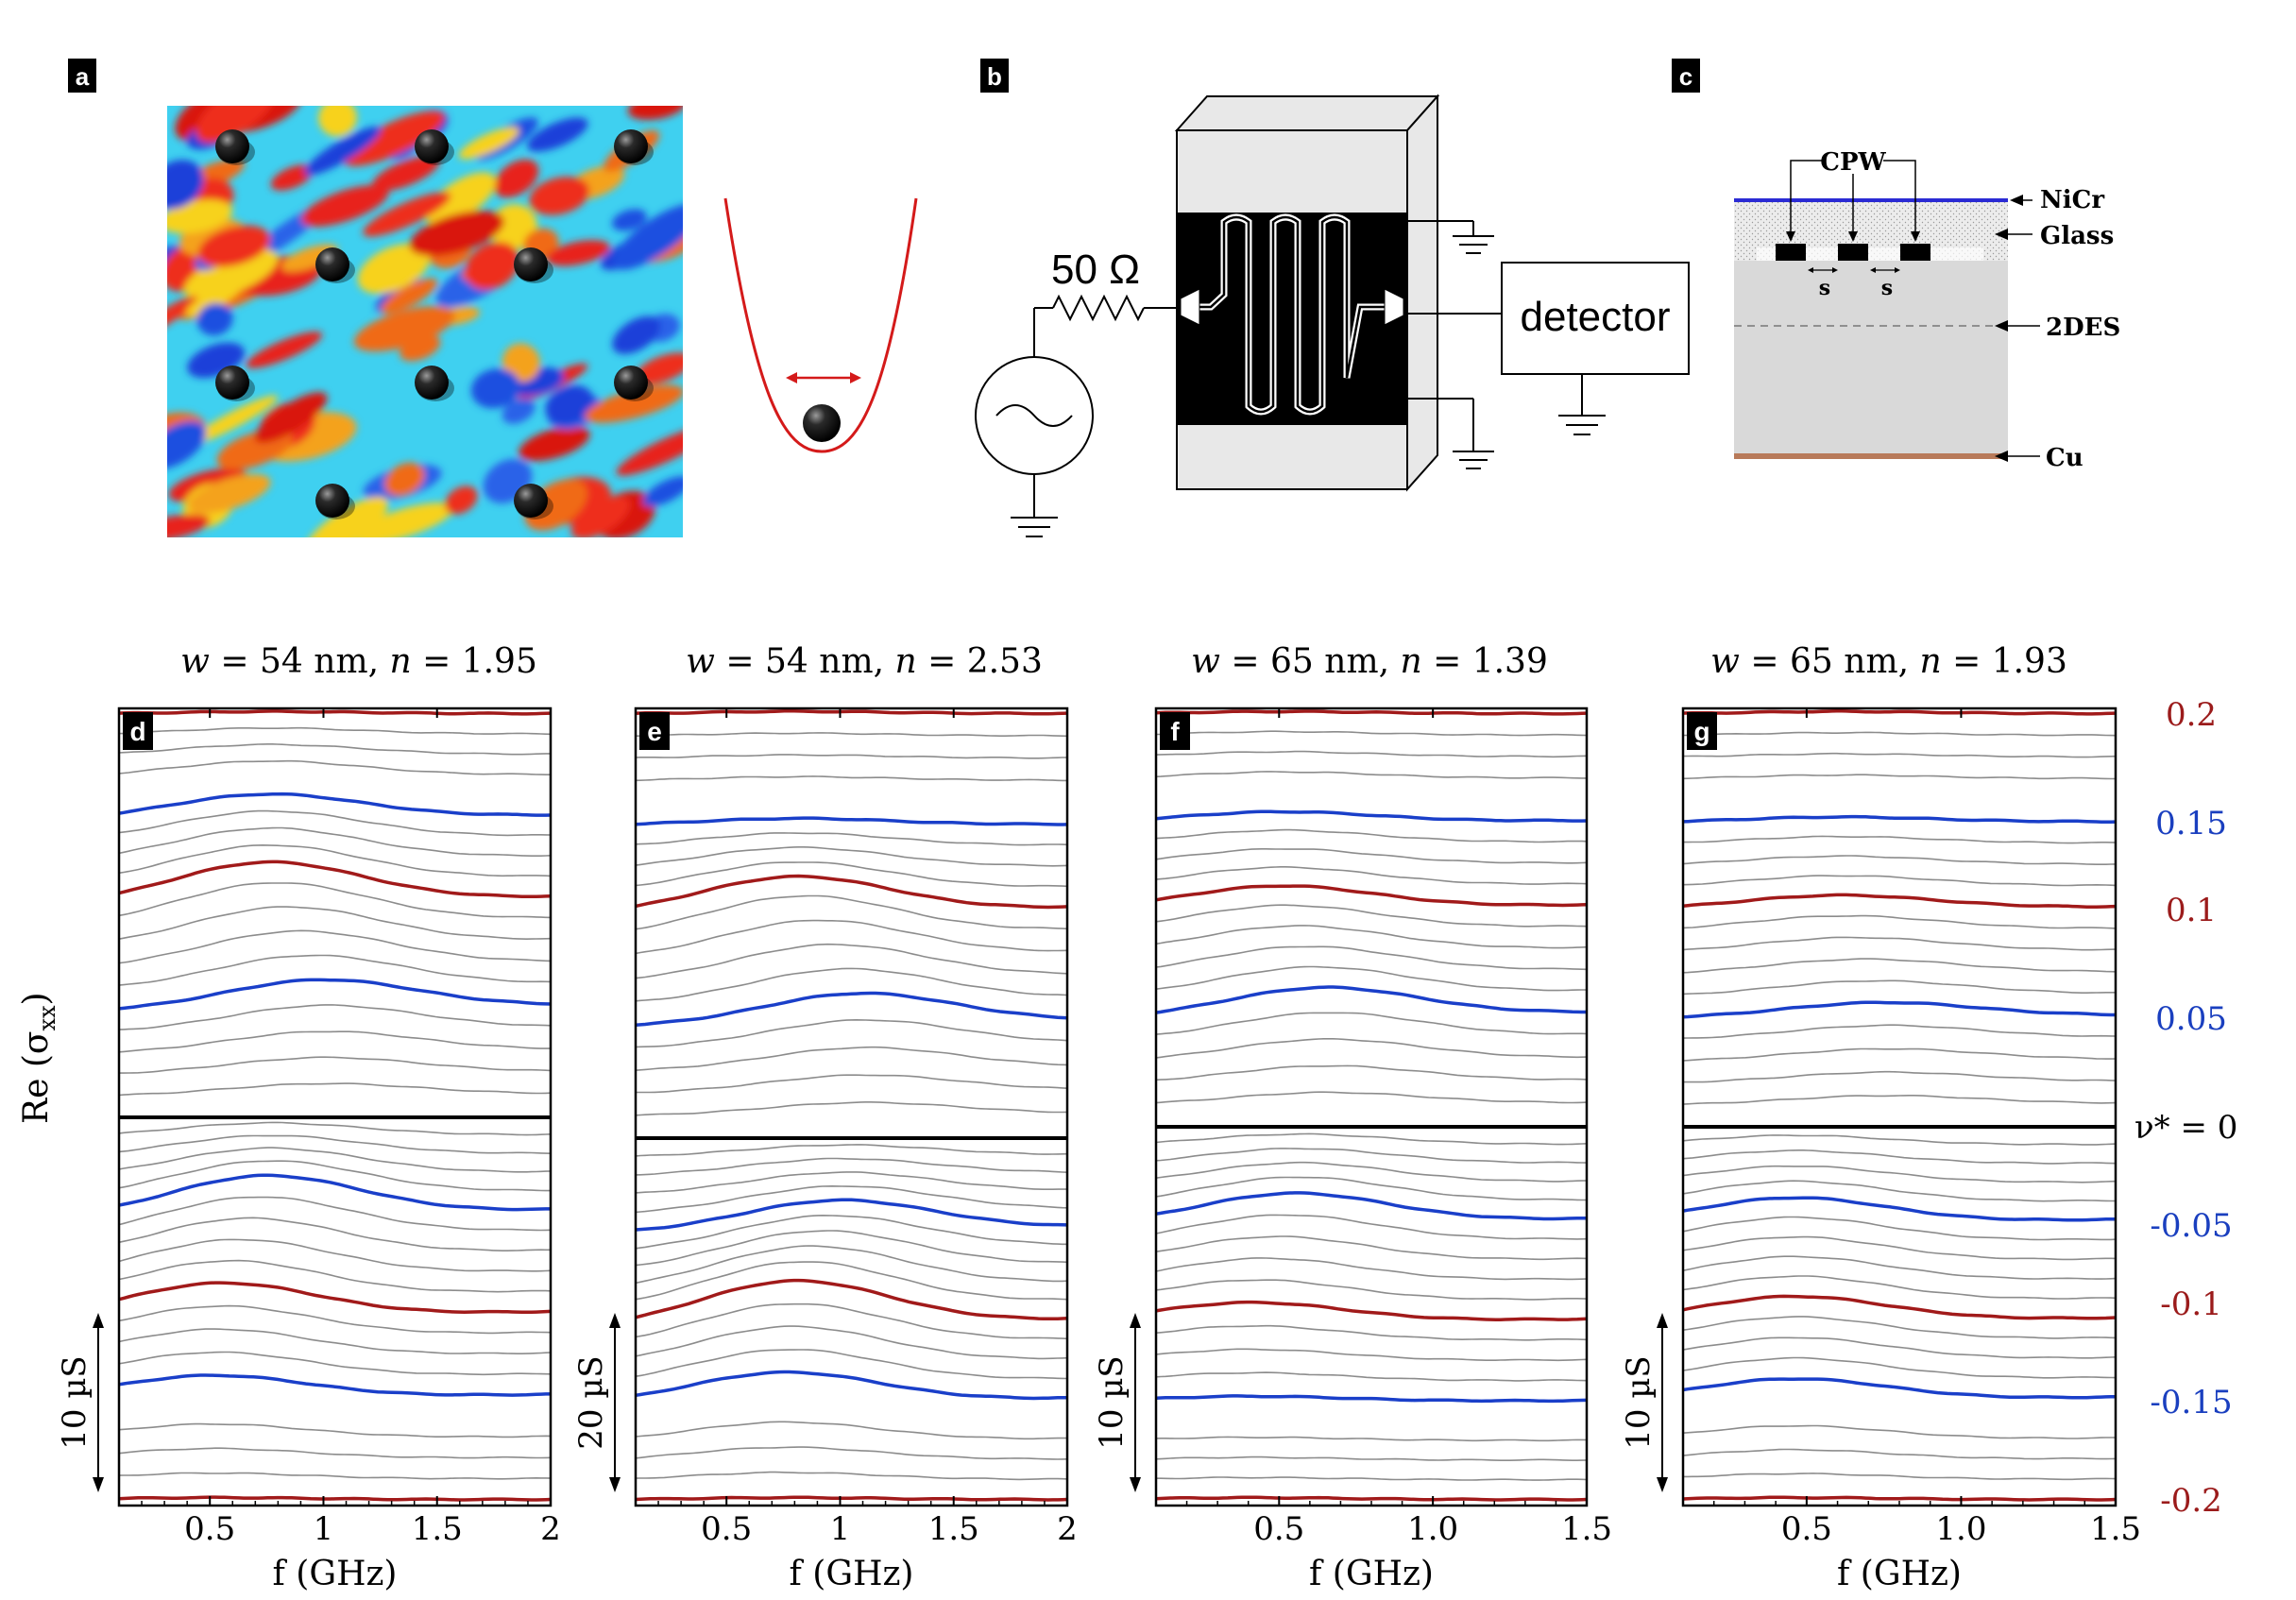 The height and width of the screenshot is (1600, 2296). I want to click on panel-label-f-box, so click(1175, 731).